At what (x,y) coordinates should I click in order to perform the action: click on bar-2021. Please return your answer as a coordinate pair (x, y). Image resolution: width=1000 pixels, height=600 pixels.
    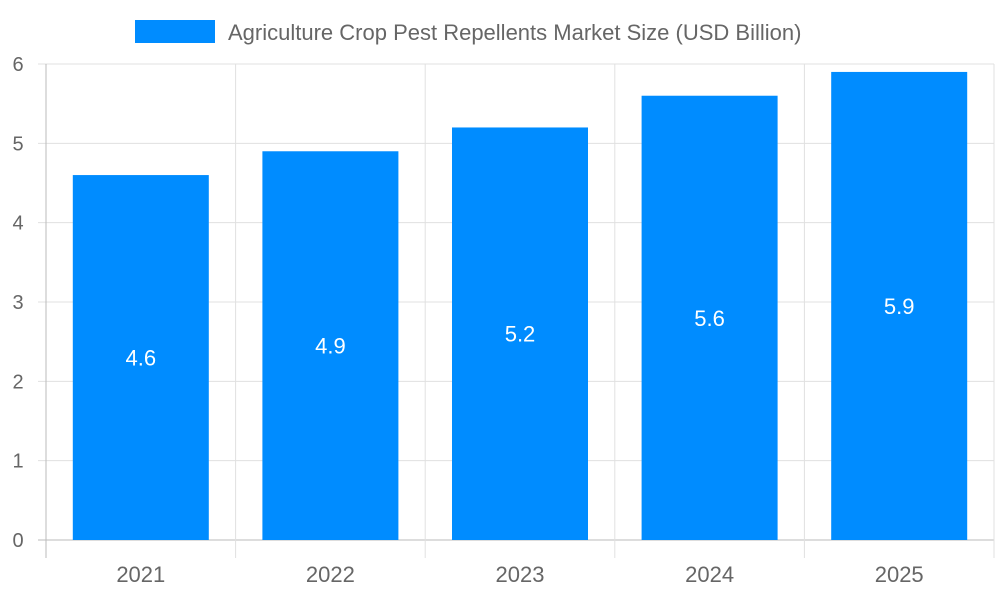
    Looking at the image, I should click on (140, 358).